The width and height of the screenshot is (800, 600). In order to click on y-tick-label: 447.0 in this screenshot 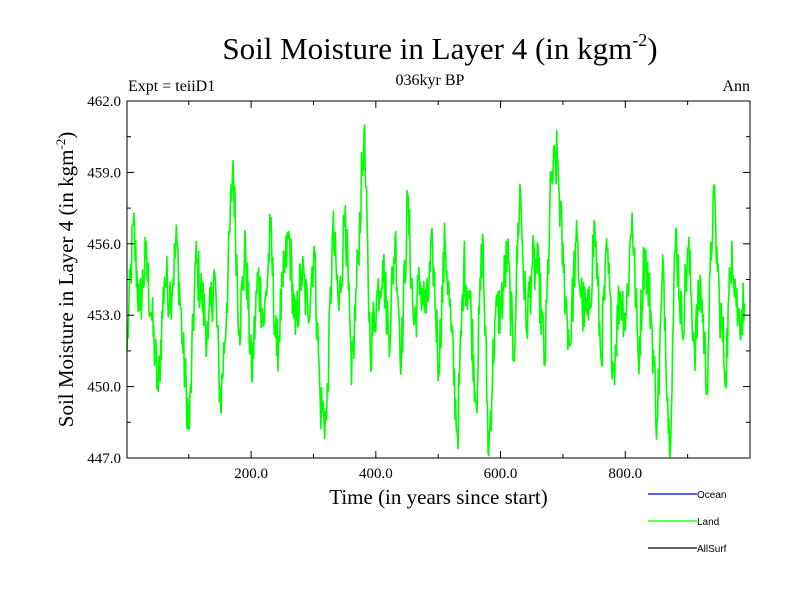, I will do `click(104, 459)`.